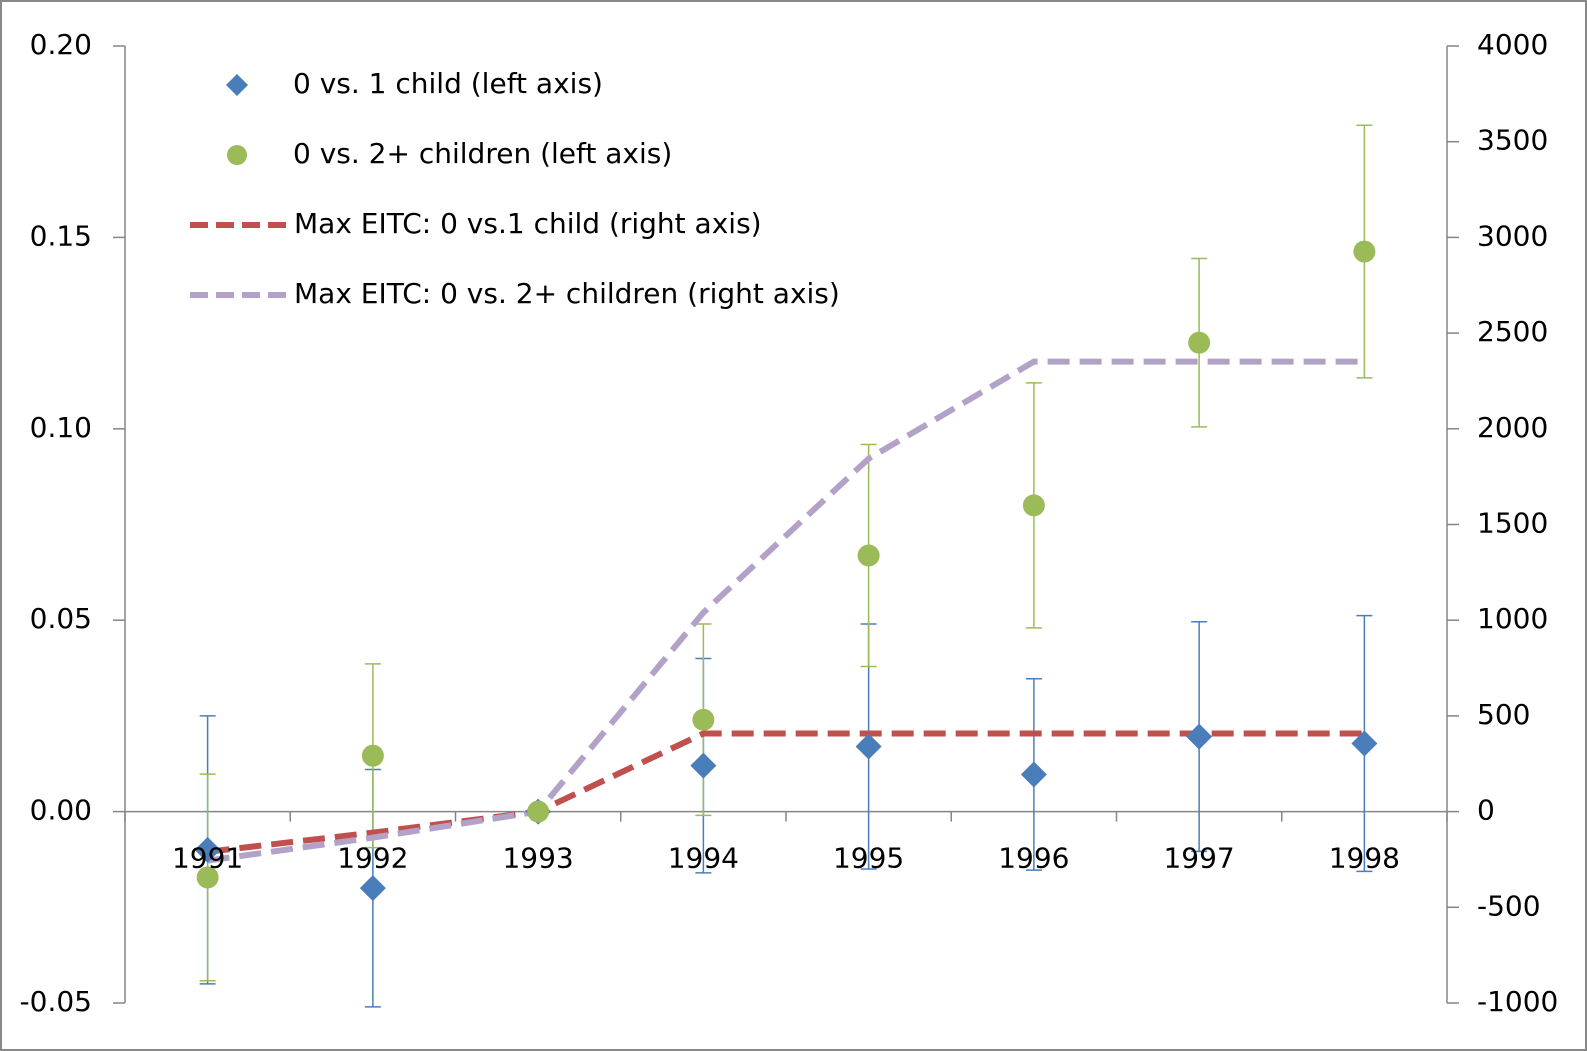  Describe the element at coordinates (703, 858) in the screenshot. I see `x-tick-label: 1994` at that location.